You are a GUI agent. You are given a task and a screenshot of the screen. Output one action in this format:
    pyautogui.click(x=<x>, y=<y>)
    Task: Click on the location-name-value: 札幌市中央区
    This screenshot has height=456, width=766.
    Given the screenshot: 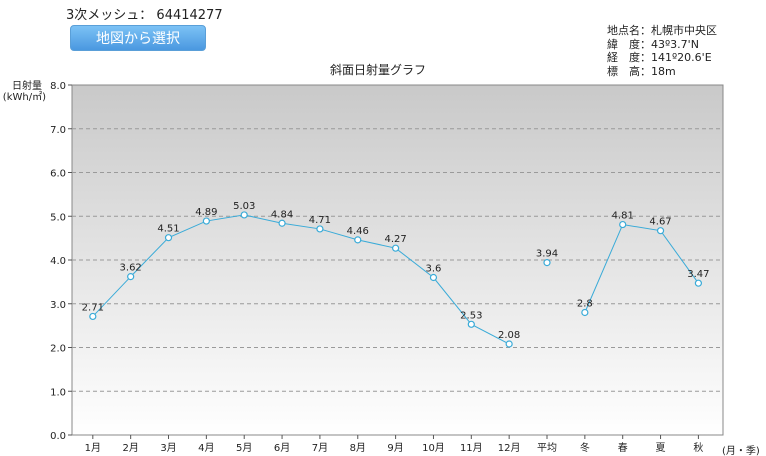 What is the action you would take?
    pyautogui.click(x=684, y=30)
    